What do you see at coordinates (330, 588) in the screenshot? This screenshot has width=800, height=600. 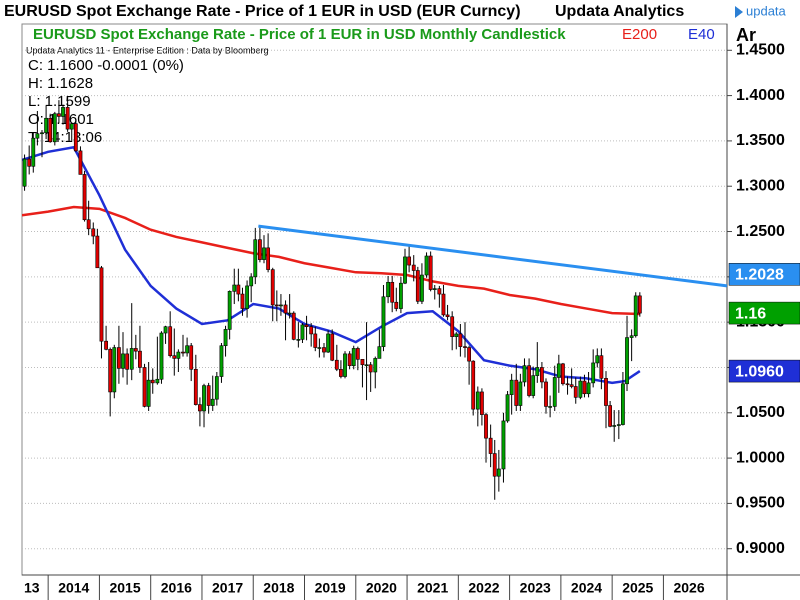 I see `x-tick-label: 2019` at bounding box center [330, 588].